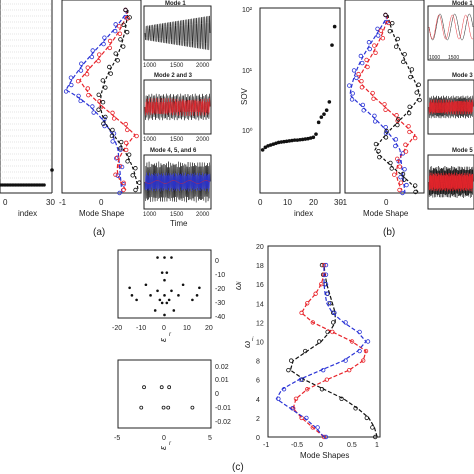  Describe the element at coordinates (451, 27) in the screenshot. I see `b-ts1-red-line` at that location.